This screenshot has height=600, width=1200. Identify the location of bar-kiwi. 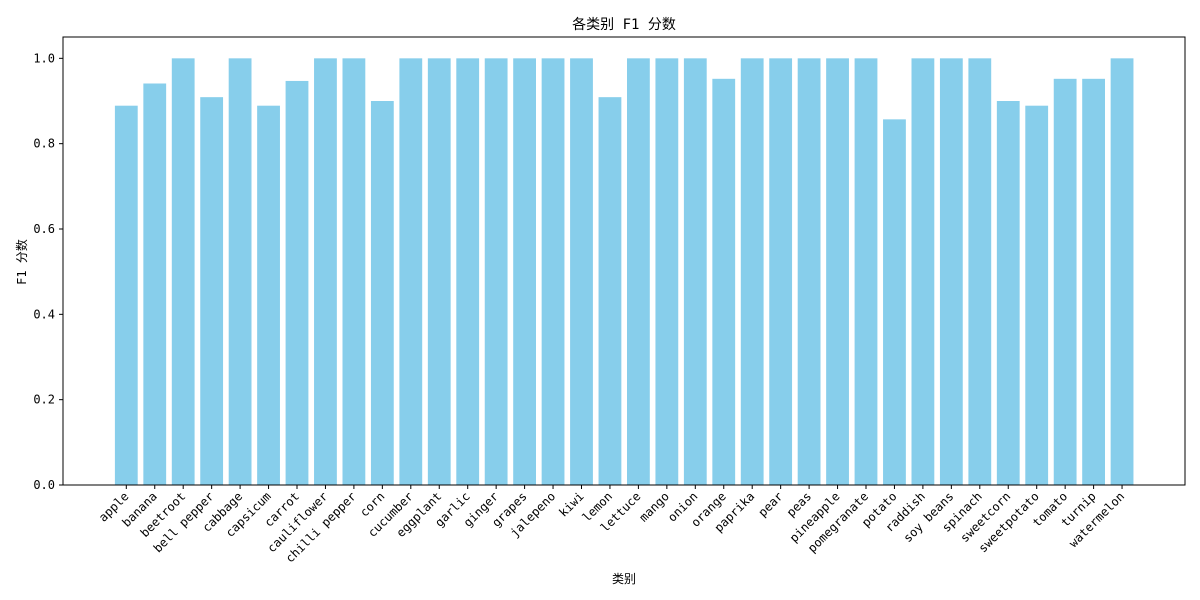
(581, 271).